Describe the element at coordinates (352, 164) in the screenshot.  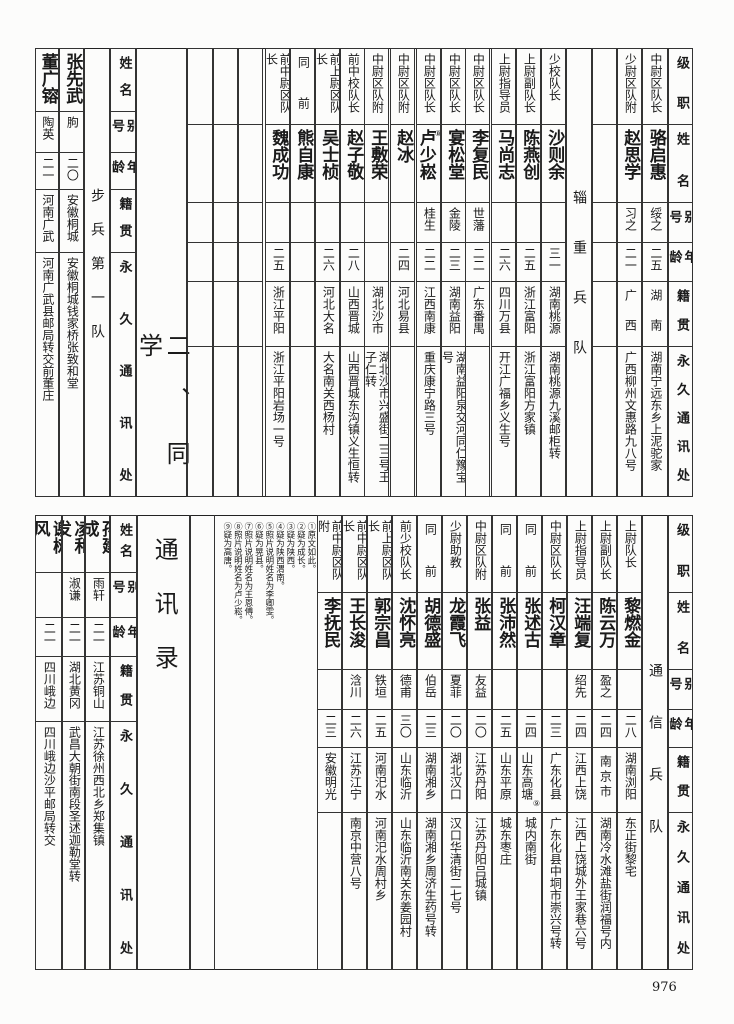
I see `name-cell: 赵子敬` at that location.